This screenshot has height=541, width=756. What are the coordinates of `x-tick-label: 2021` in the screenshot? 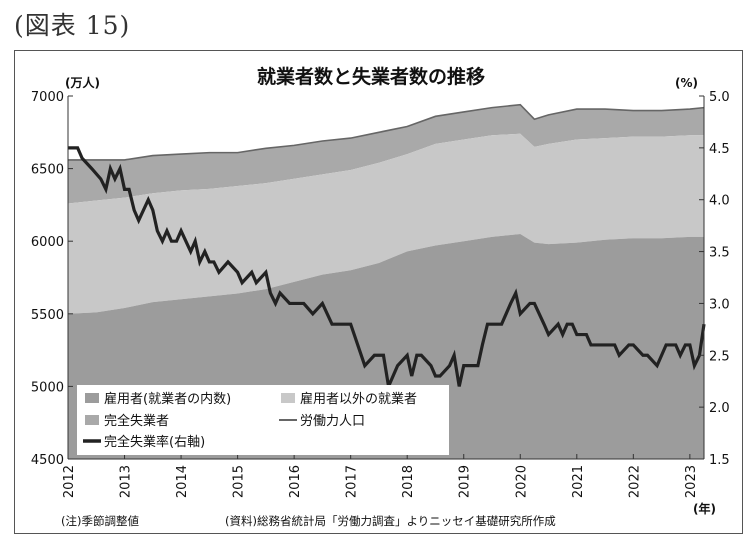 It's located at (578, 481).